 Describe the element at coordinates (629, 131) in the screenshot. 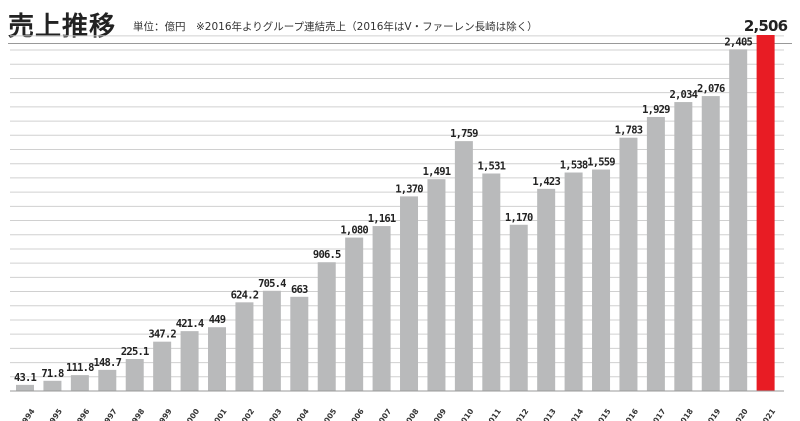

I see `value-label-2016: 1,783` at that location.